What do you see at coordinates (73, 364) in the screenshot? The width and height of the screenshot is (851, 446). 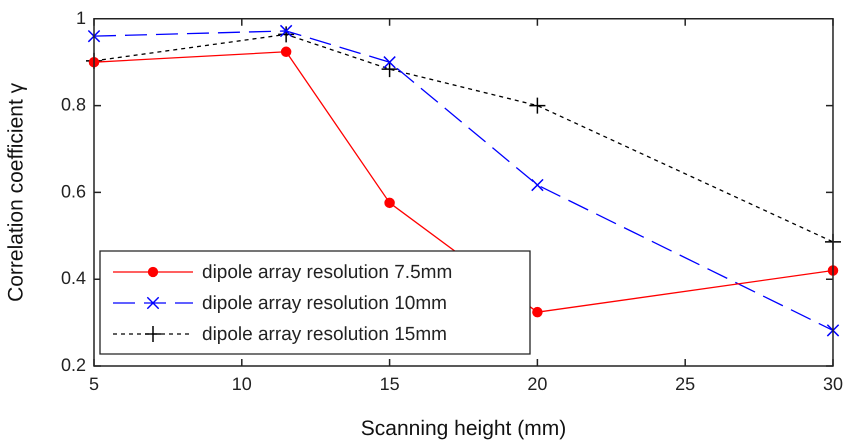 I see `y-tick-label: 0.2` at bounding box center [73, 364].